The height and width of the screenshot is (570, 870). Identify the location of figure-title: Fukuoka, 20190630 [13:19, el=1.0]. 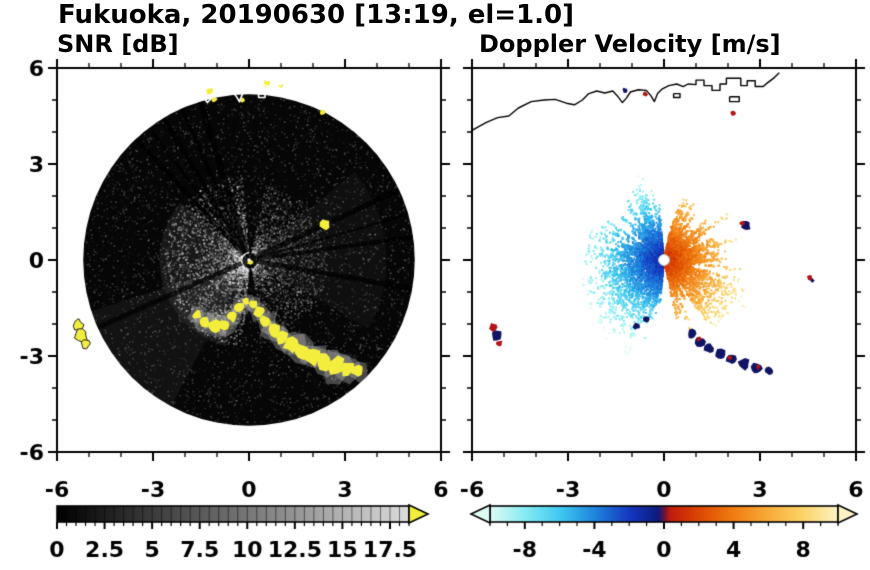
(316, 15).